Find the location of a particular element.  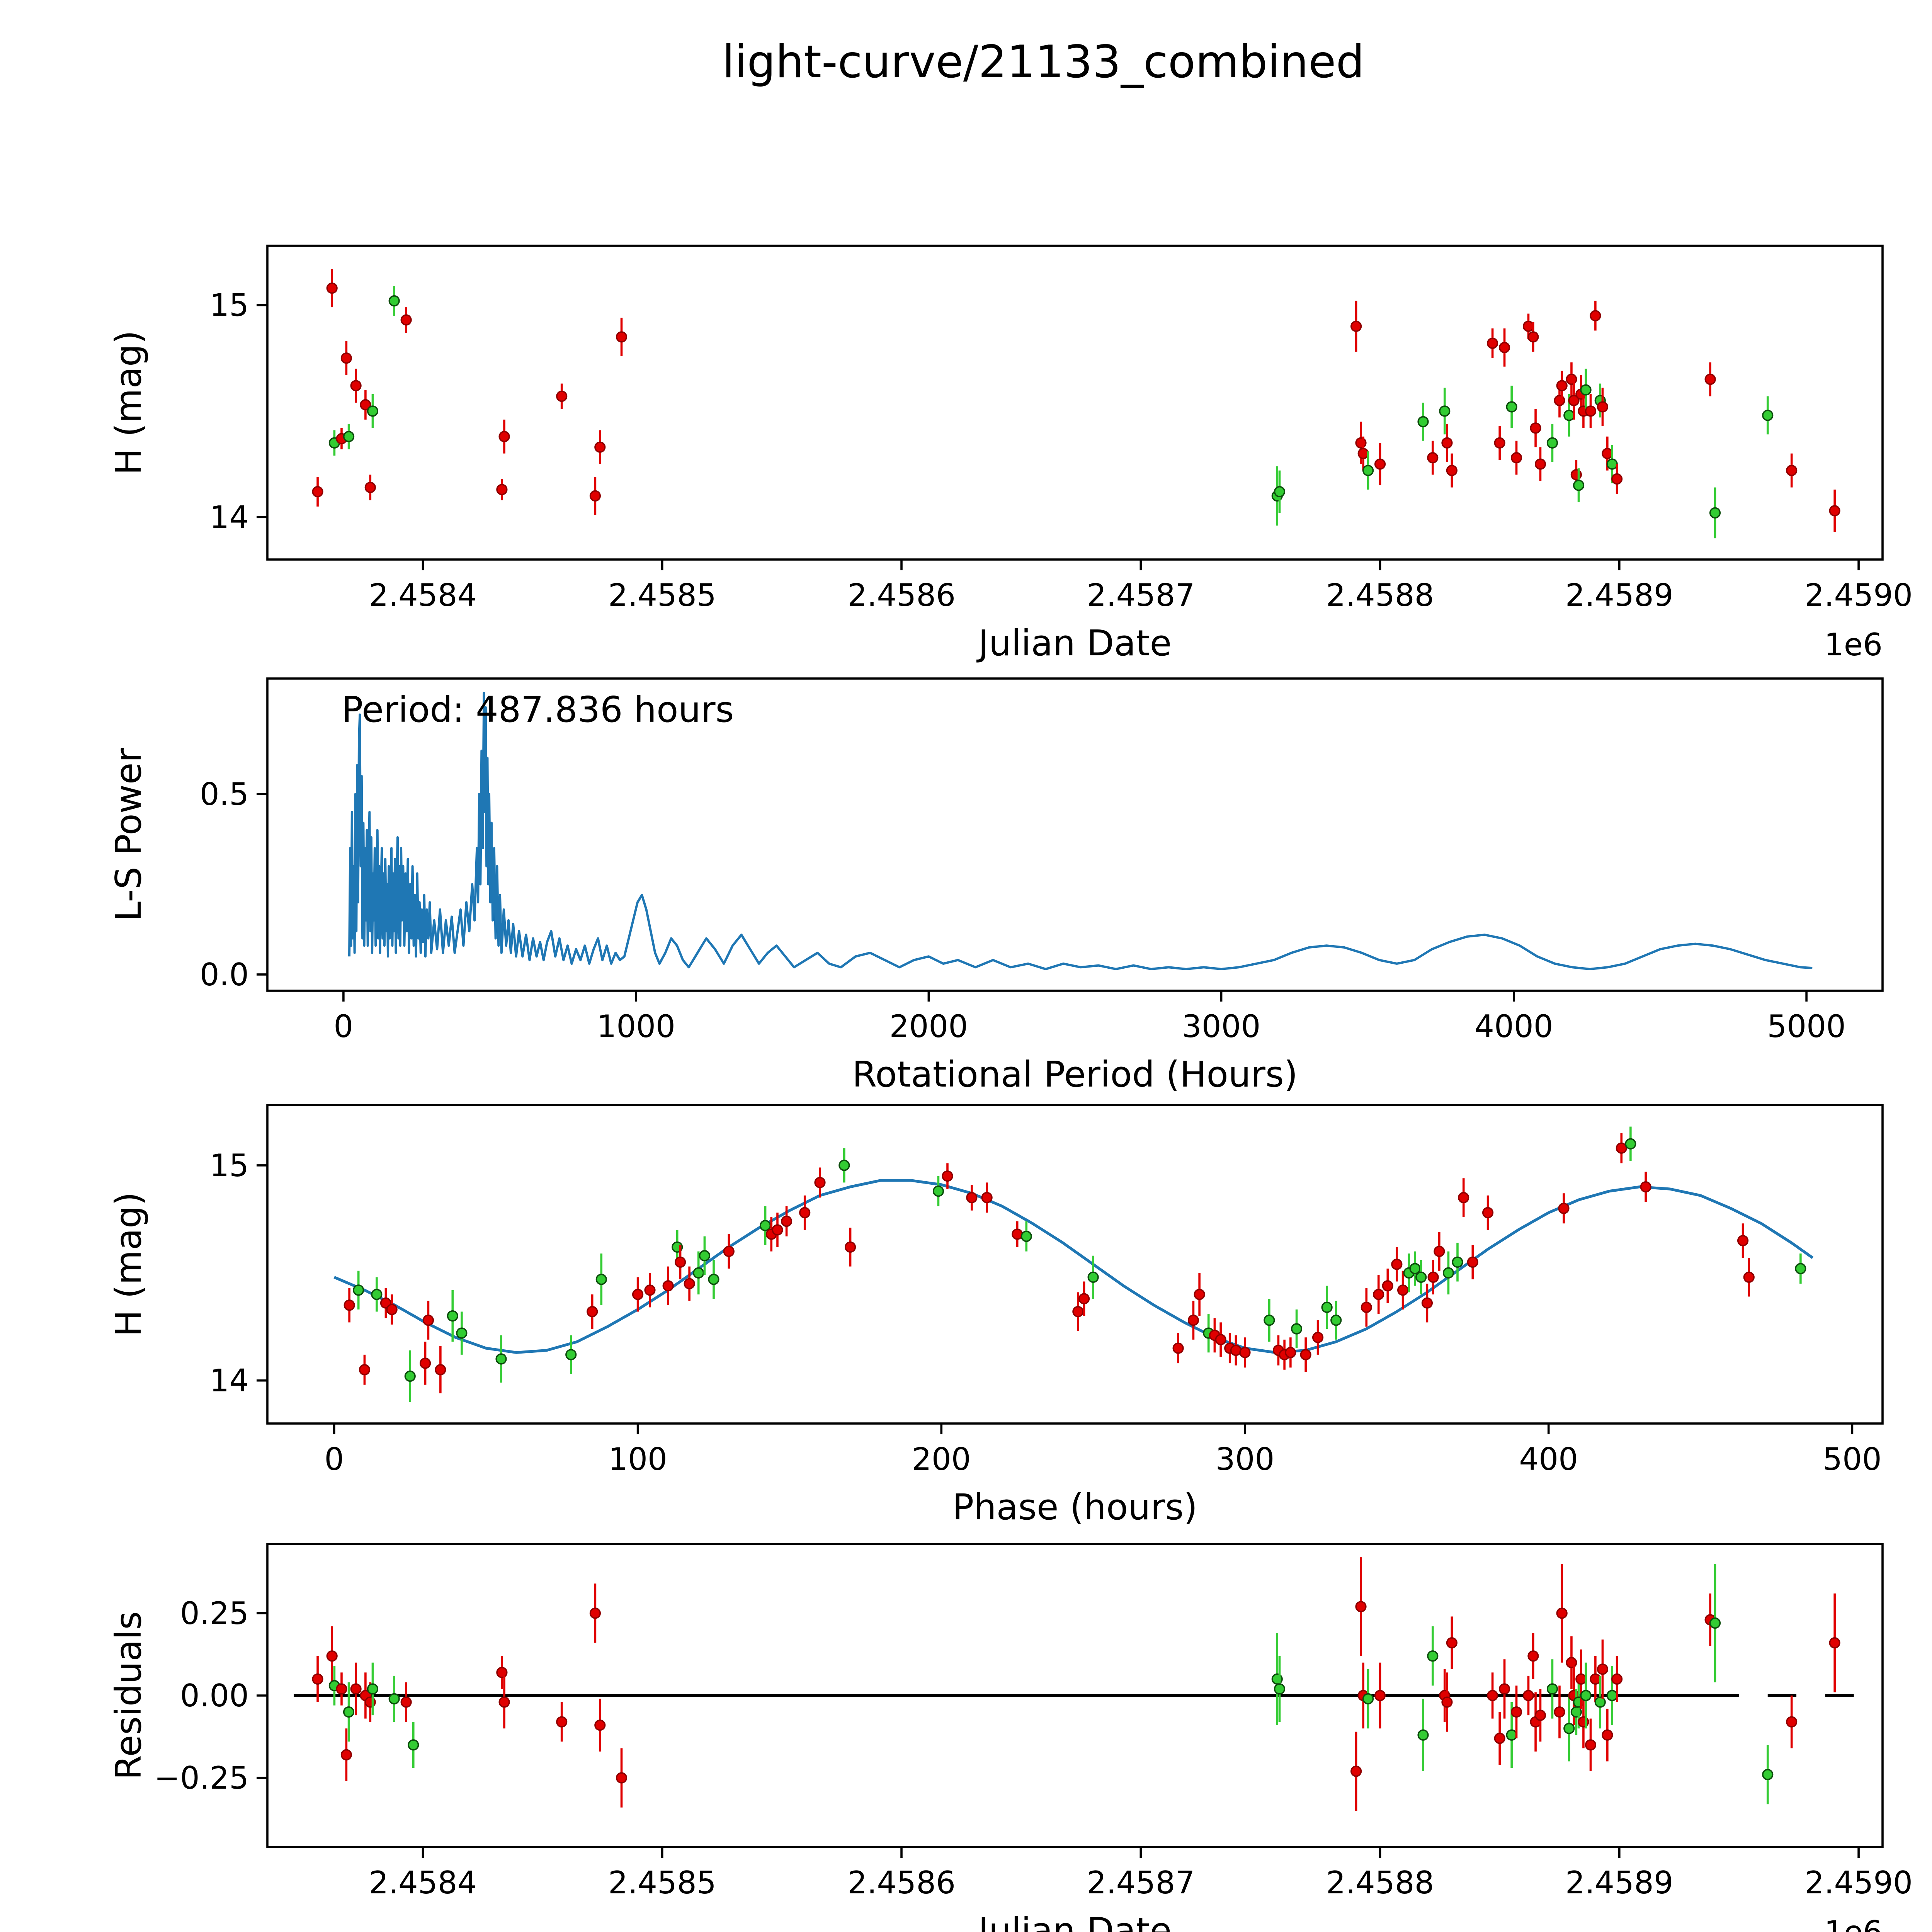

x-tick-label: 2.4584 is located at coordinates (423, 595).